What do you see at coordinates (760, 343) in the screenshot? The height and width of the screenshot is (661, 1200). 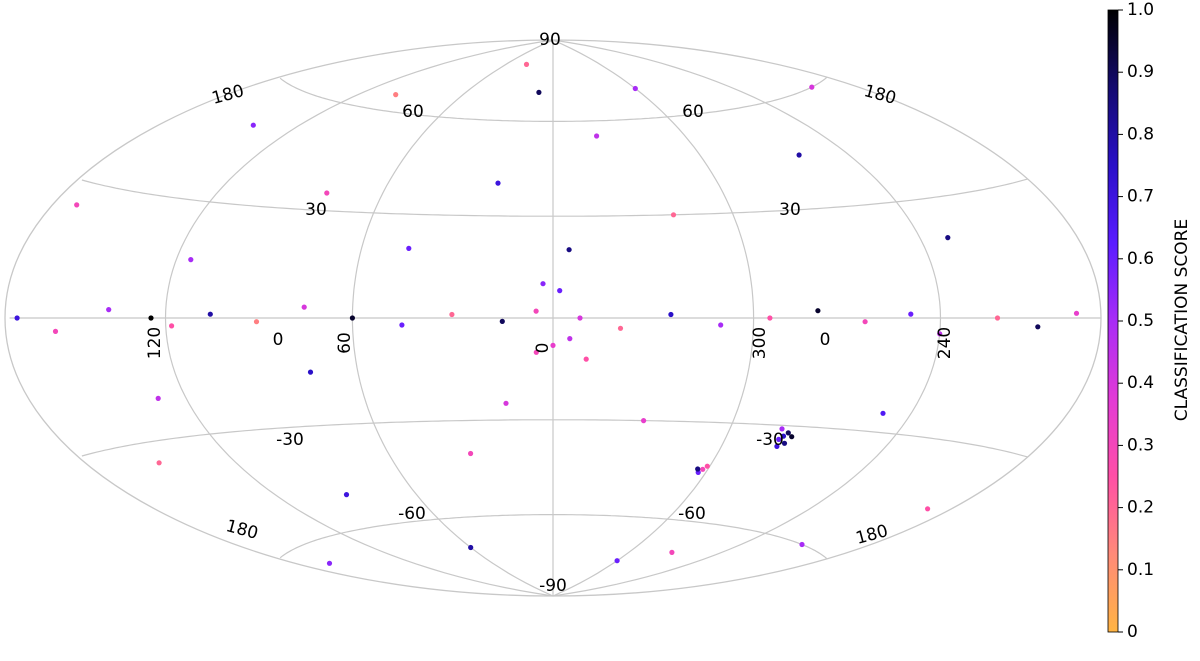 I see `grid-label: 300` at bounding box center [760, 343].